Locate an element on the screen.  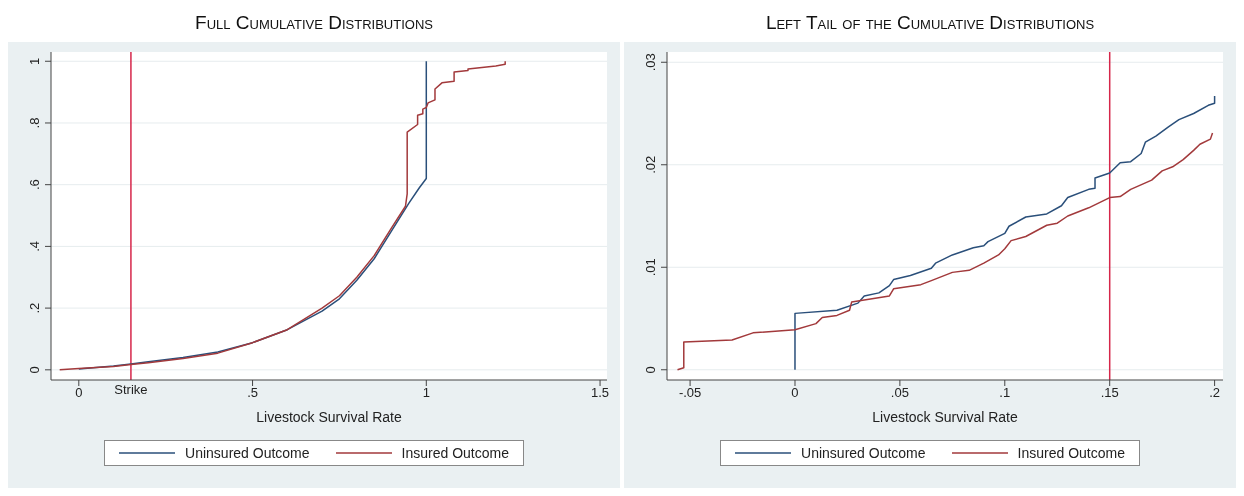
x-tick-label: -.05 is located at coordinates (690, 393).